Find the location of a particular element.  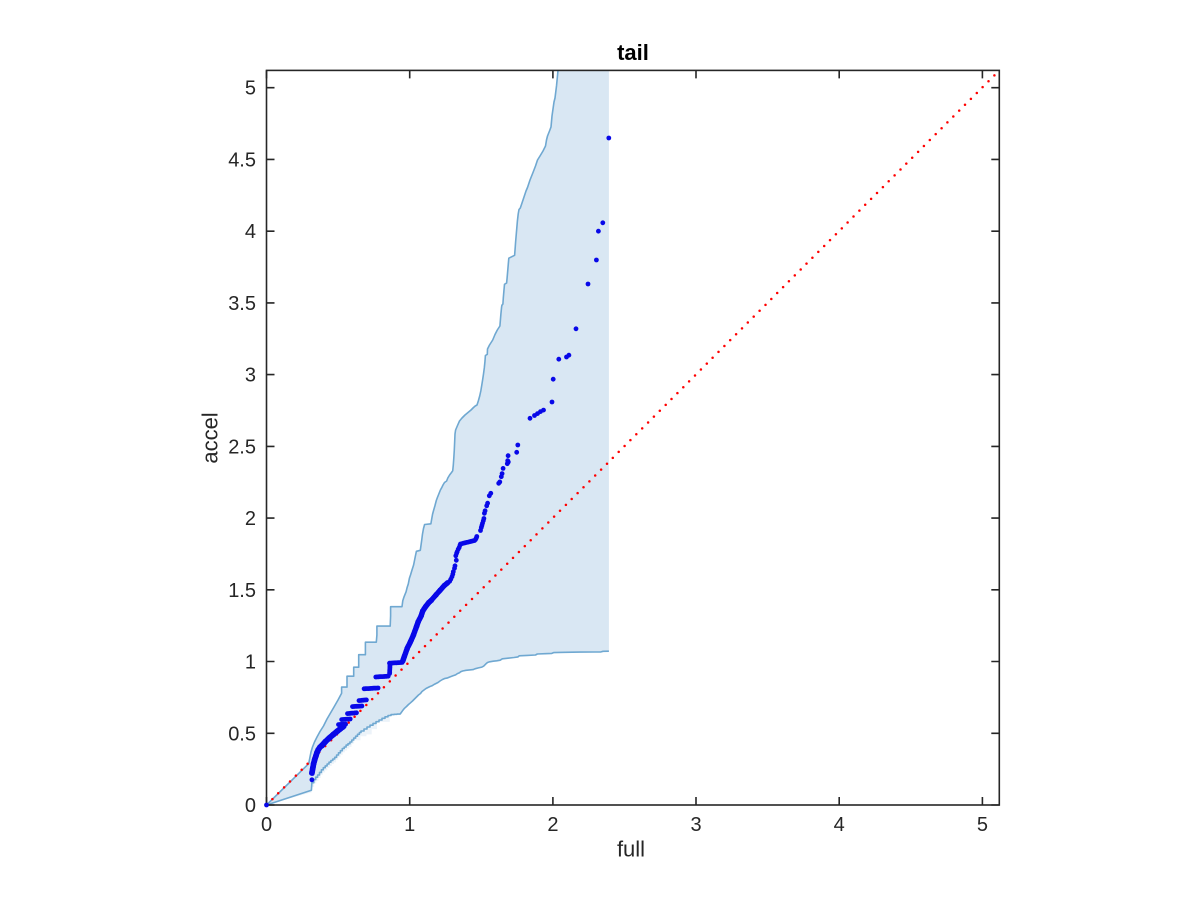

svg-text: accel is located at coordinates (210, 437).